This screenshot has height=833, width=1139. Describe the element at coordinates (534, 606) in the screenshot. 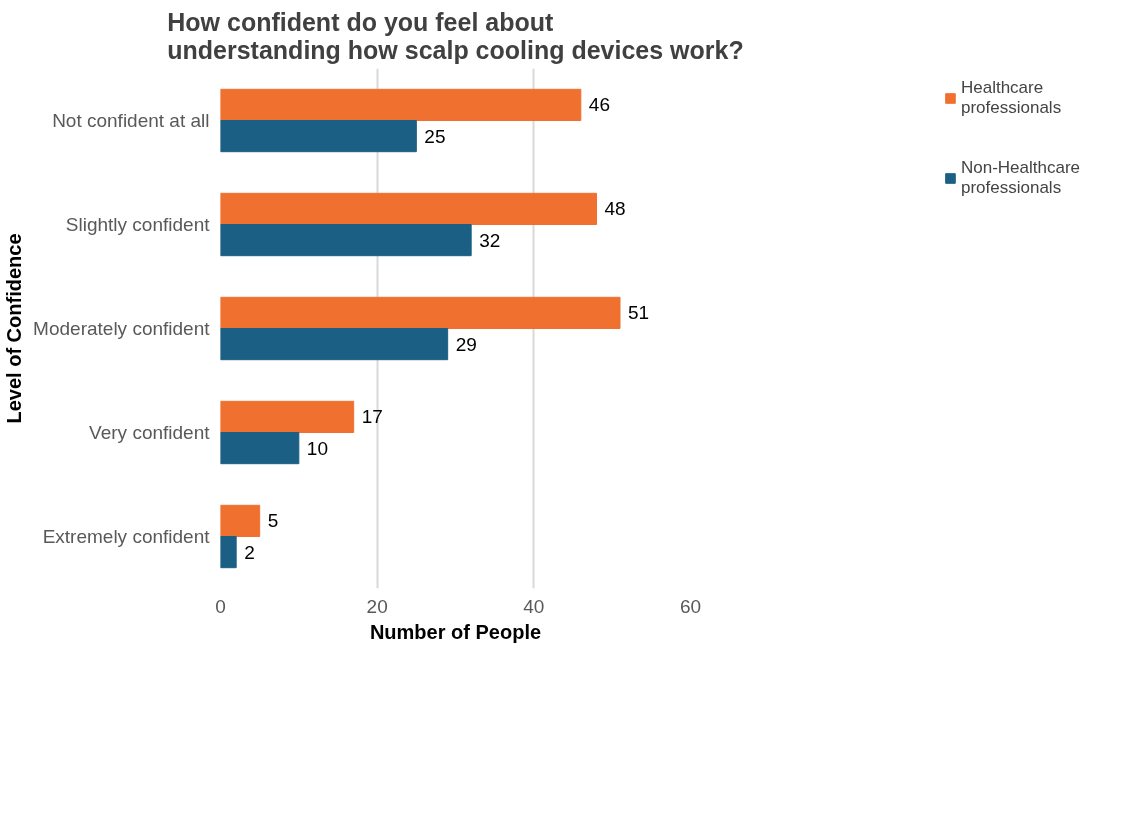

I see `x-tick-label: 40` at that location.